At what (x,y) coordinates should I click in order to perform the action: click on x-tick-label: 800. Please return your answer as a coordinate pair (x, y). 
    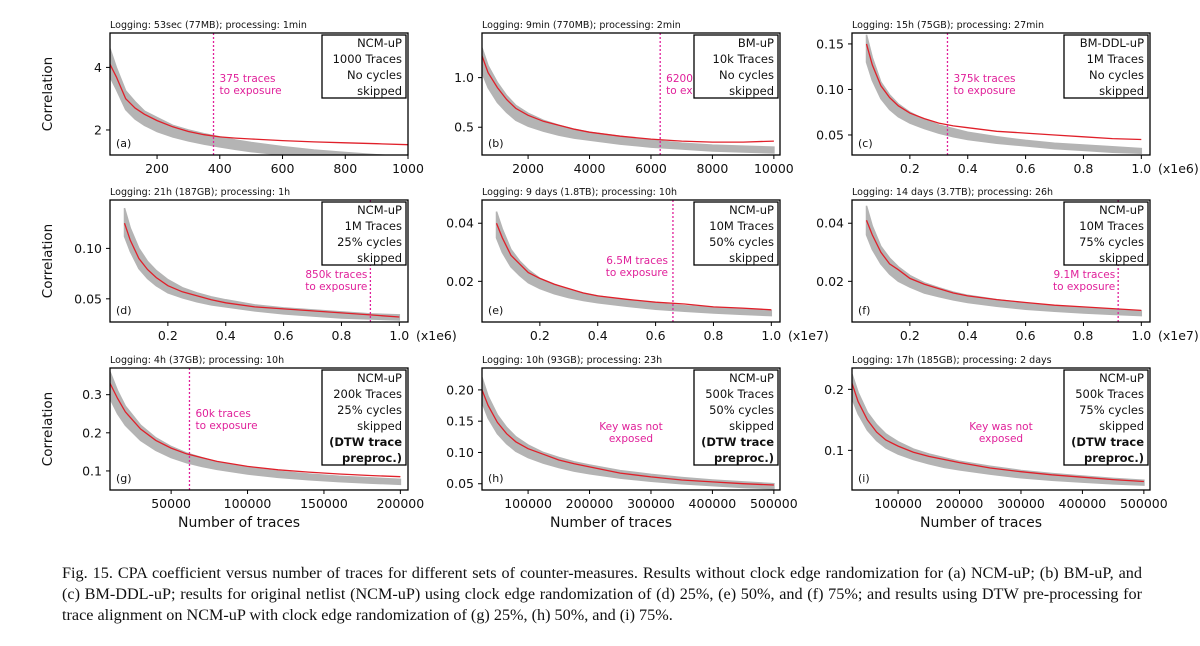
    Looking at the image, I should click on (345, 168).